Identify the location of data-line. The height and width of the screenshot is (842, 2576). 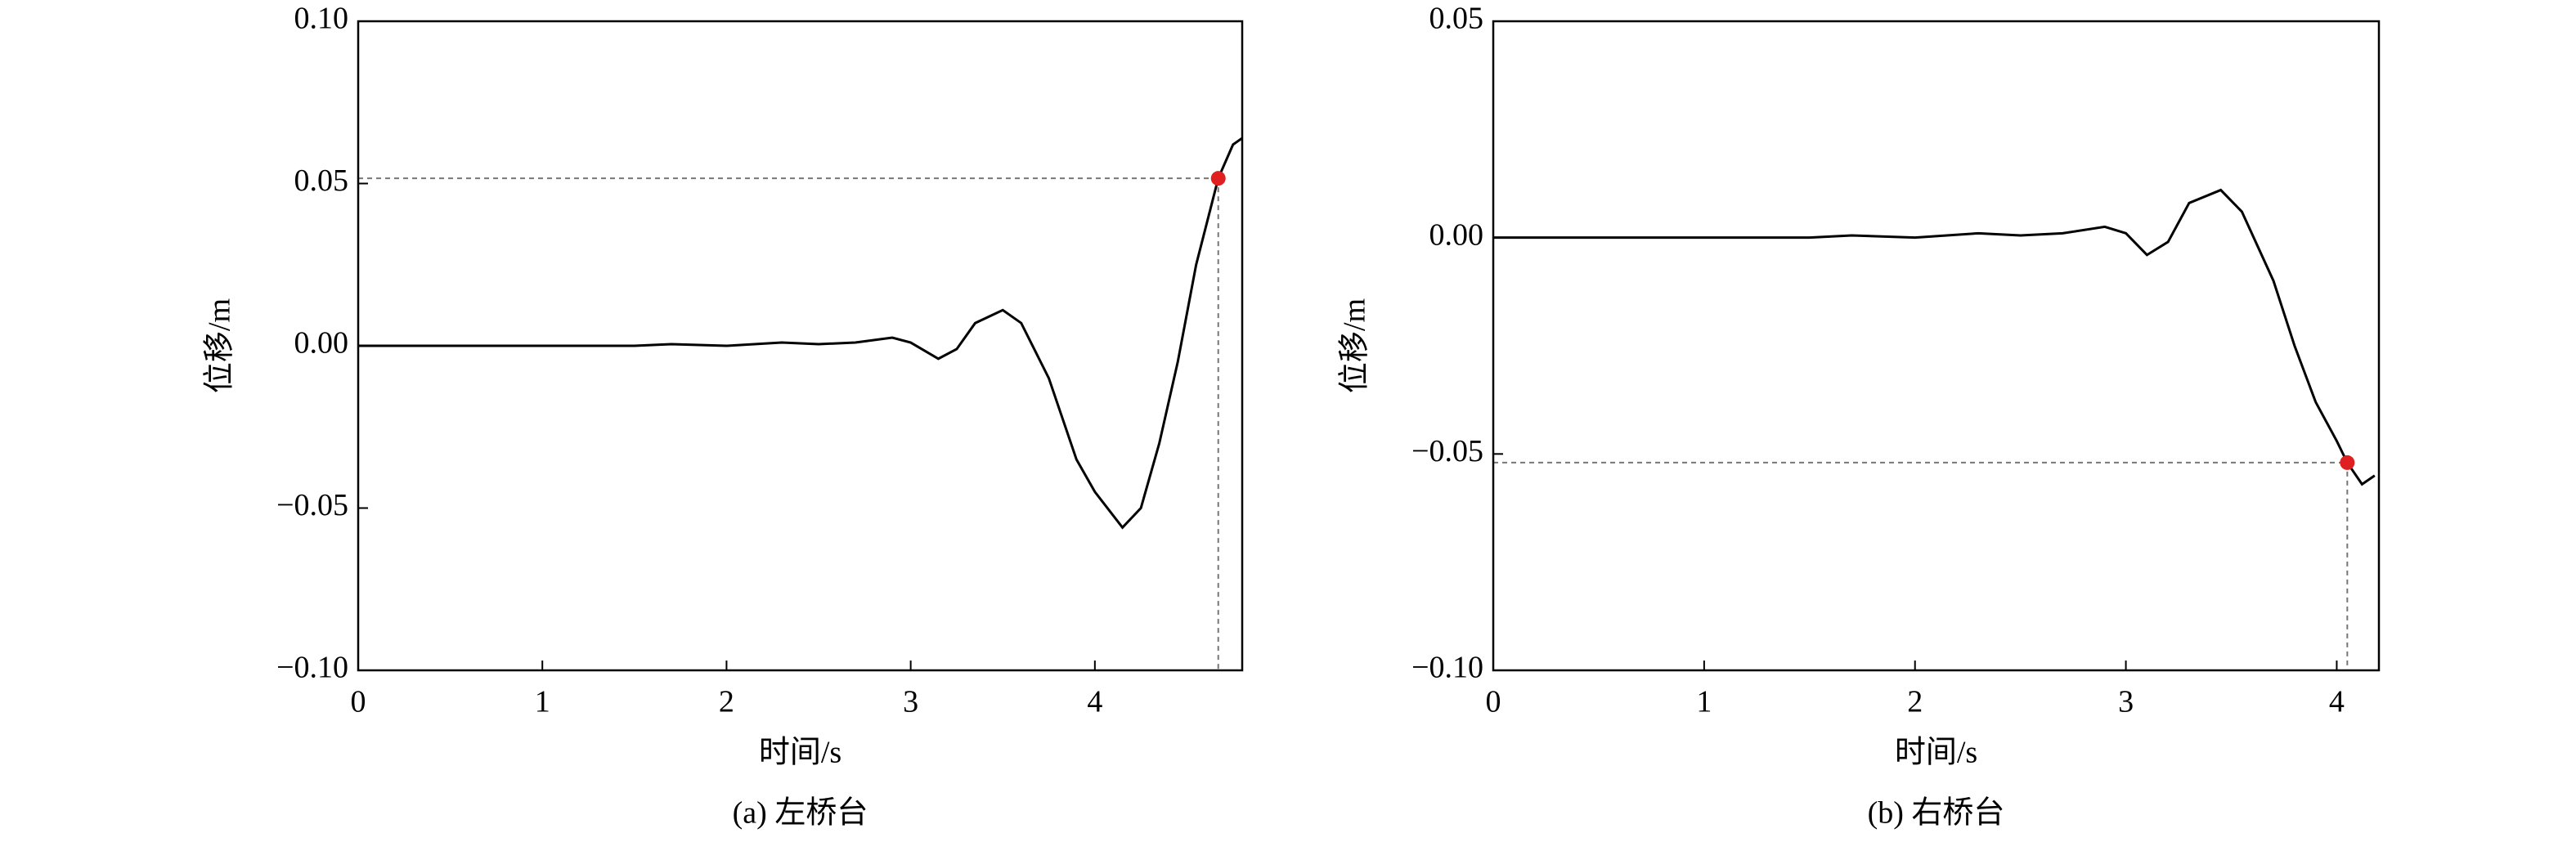
(1935, 337).